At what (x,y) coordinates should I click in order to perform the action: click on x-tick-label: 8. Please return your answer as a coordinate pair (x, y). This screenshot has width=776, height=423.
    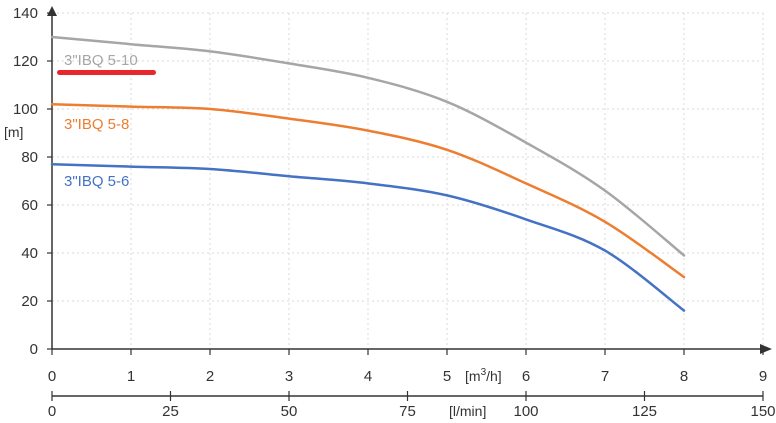
    Looking at the image, I should click on (684, 376).